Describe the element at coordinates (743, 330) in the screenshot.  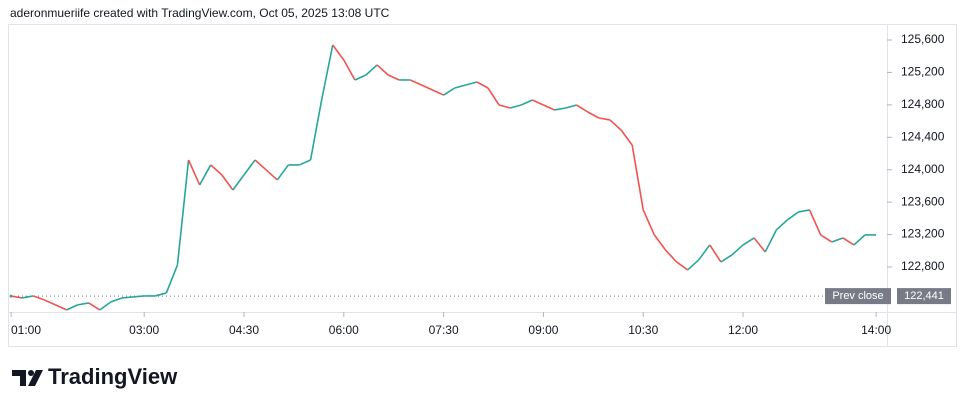
I see `x-tick-label: 12:00` at that location.